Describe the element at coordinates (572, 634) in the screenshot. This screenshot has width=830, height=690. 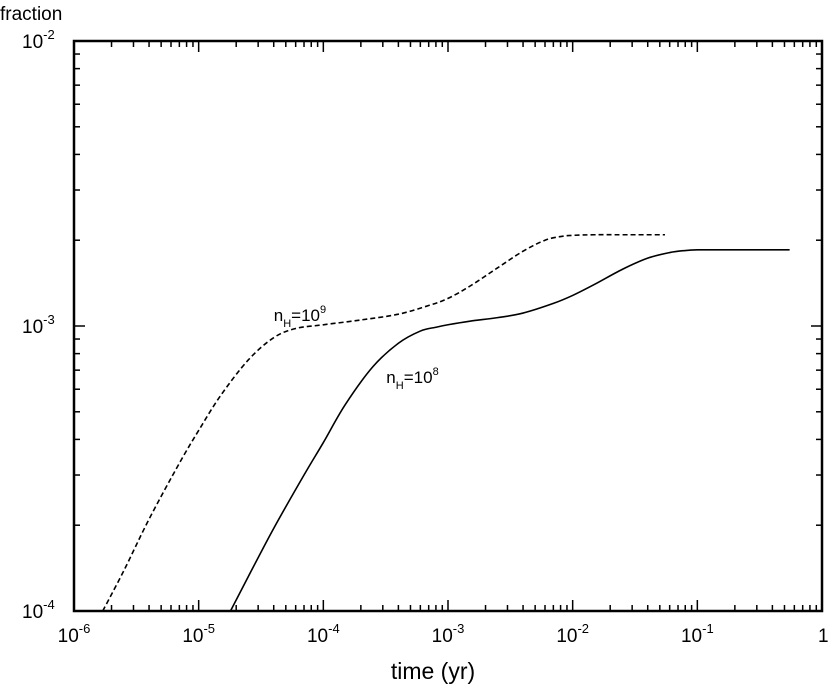
I see `x-tick-label: 10⁻²` at that location.